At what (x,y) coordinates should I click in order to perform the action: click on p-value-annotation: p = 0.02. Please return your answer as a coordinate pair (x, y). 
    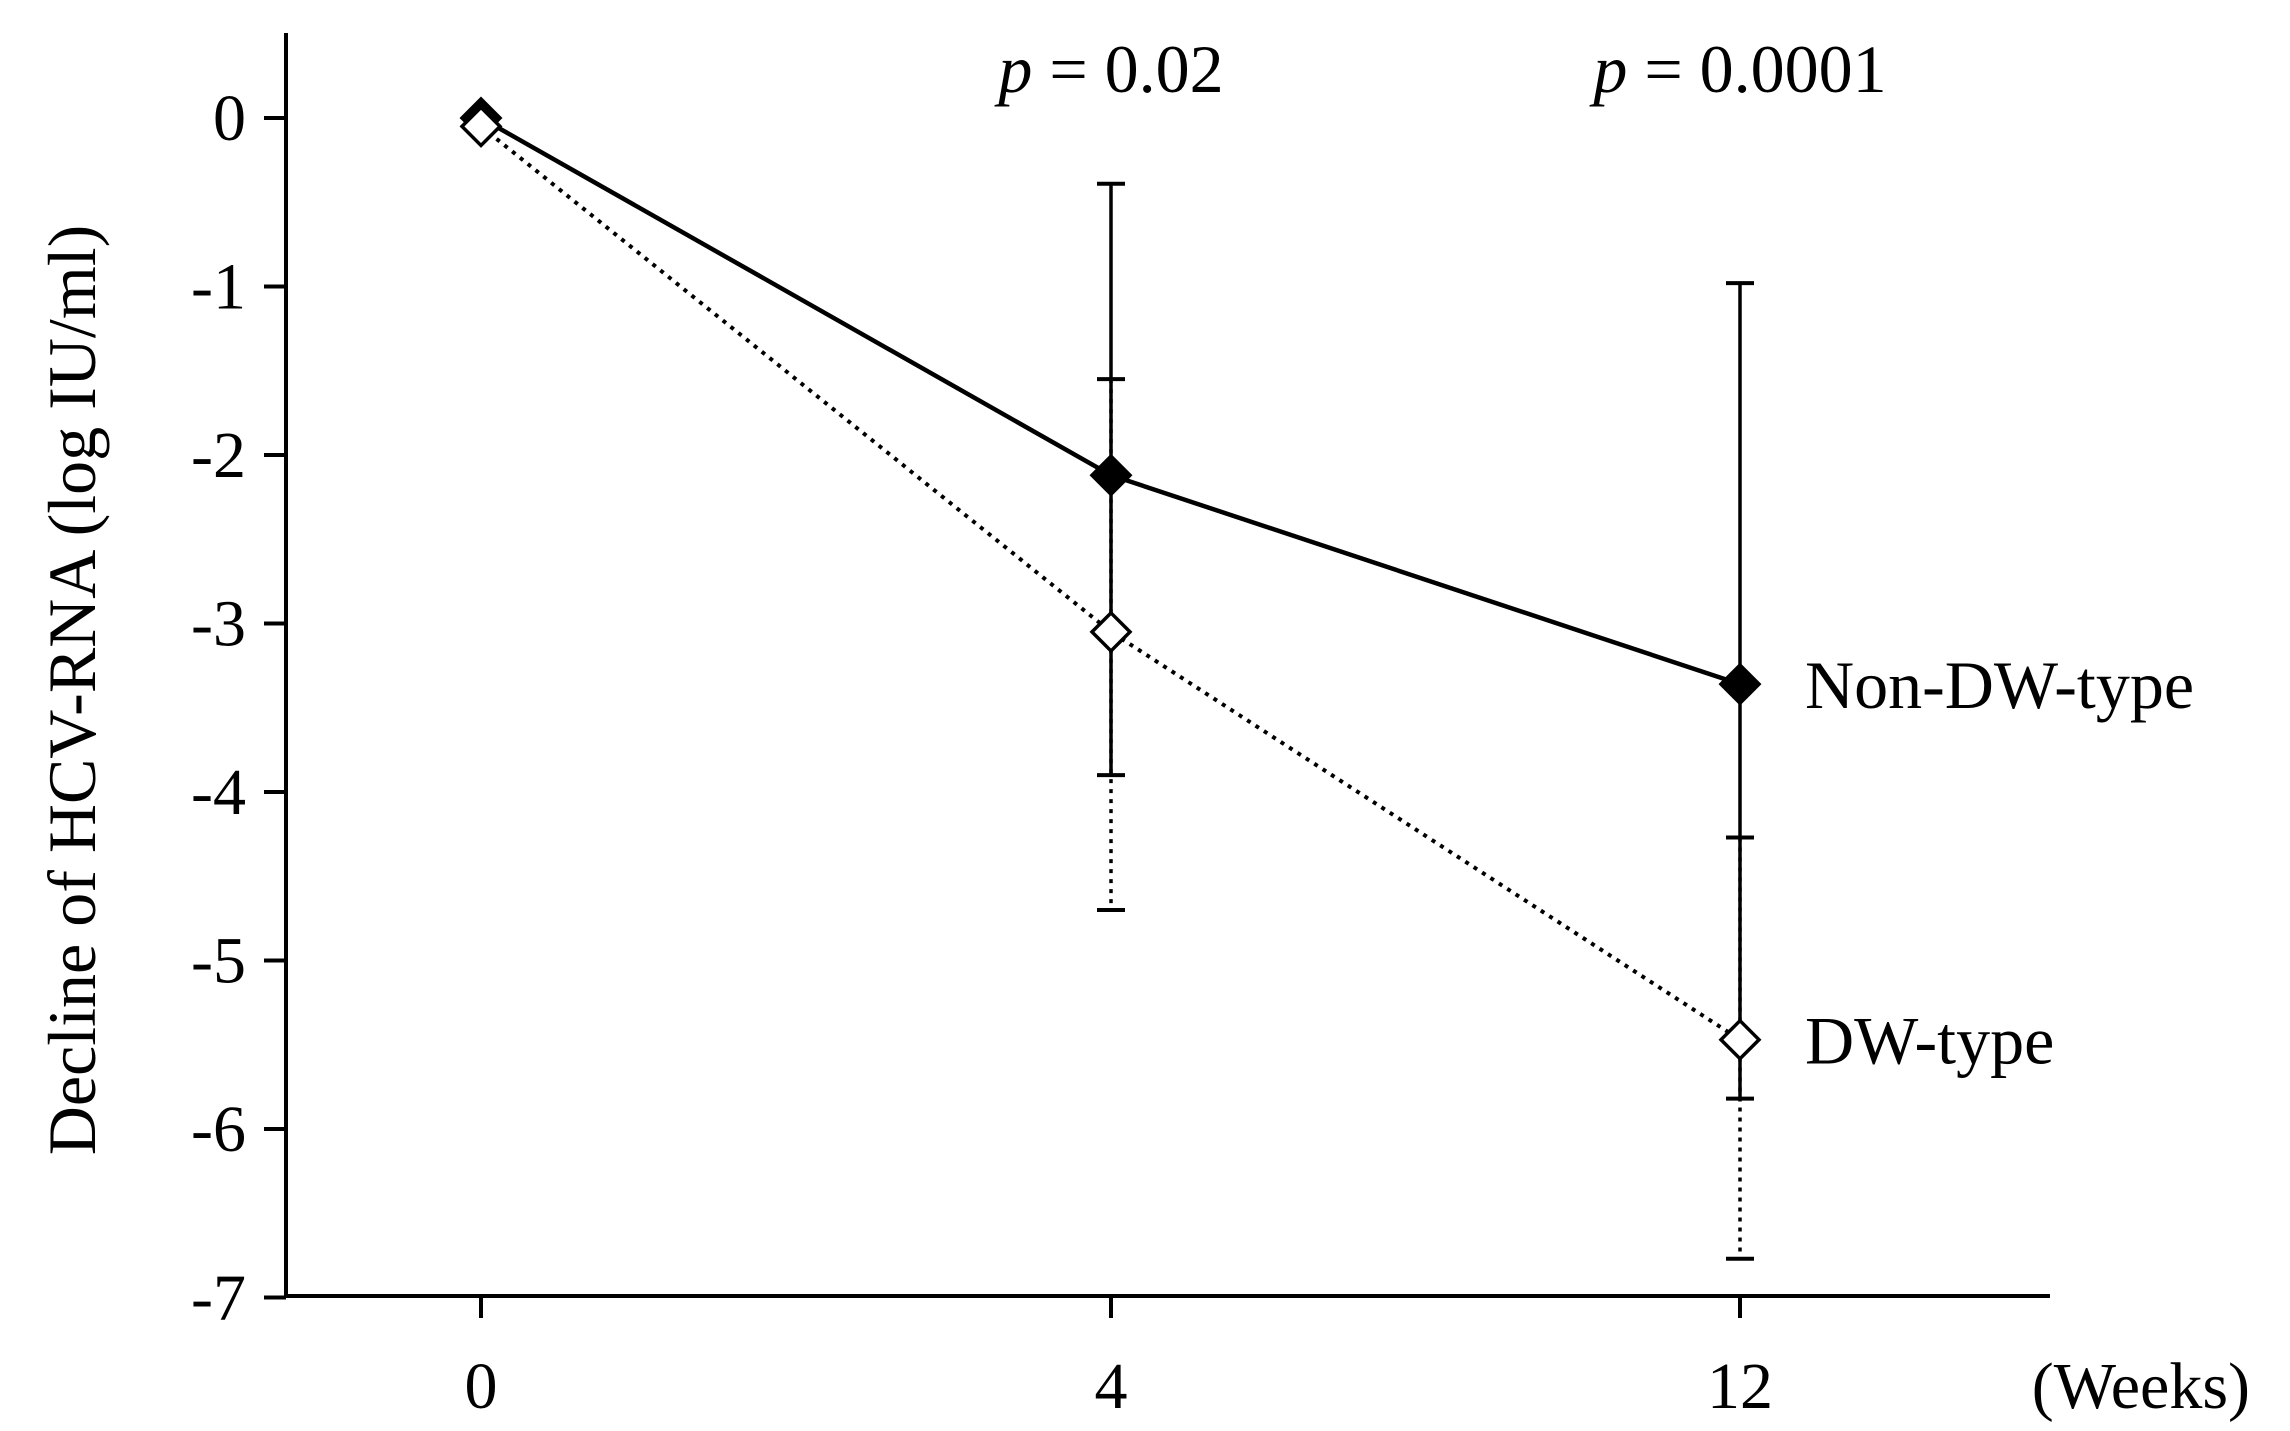
    Looking at the image, I should click on (1108, 69).